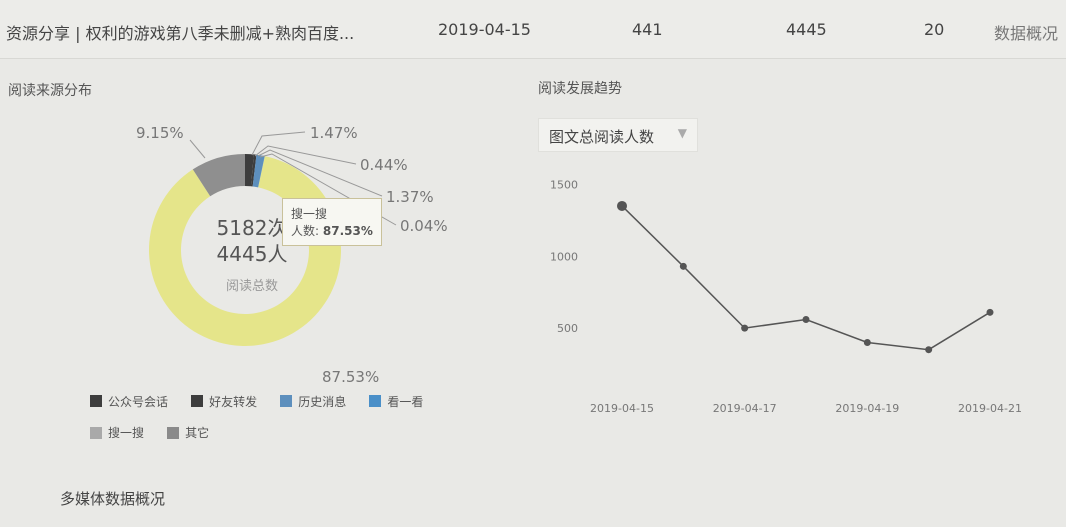  Describe the element at coordinates (410, 197) in the screenshot. I see `donut-label-history: 1.37%` at that location.